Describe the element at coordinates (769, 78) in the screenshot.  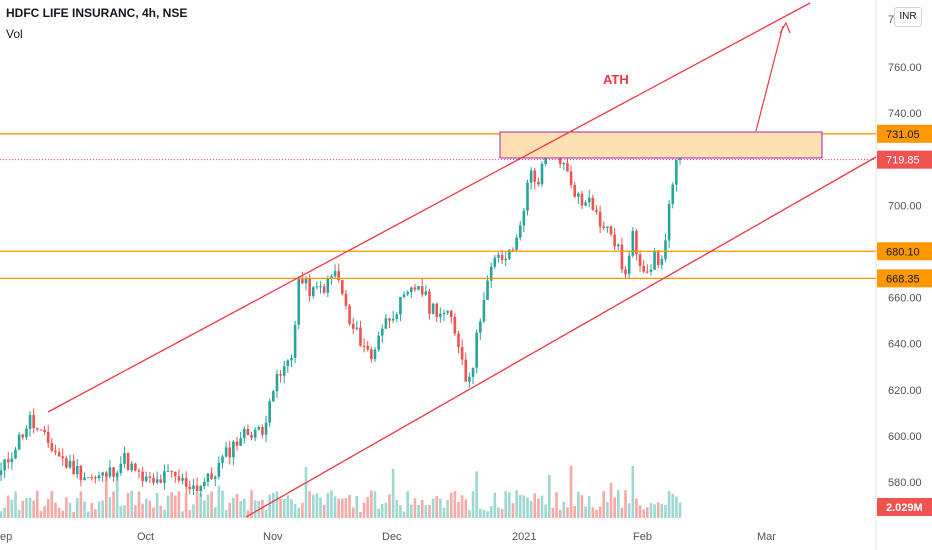
I see `target-arrow` at that location.